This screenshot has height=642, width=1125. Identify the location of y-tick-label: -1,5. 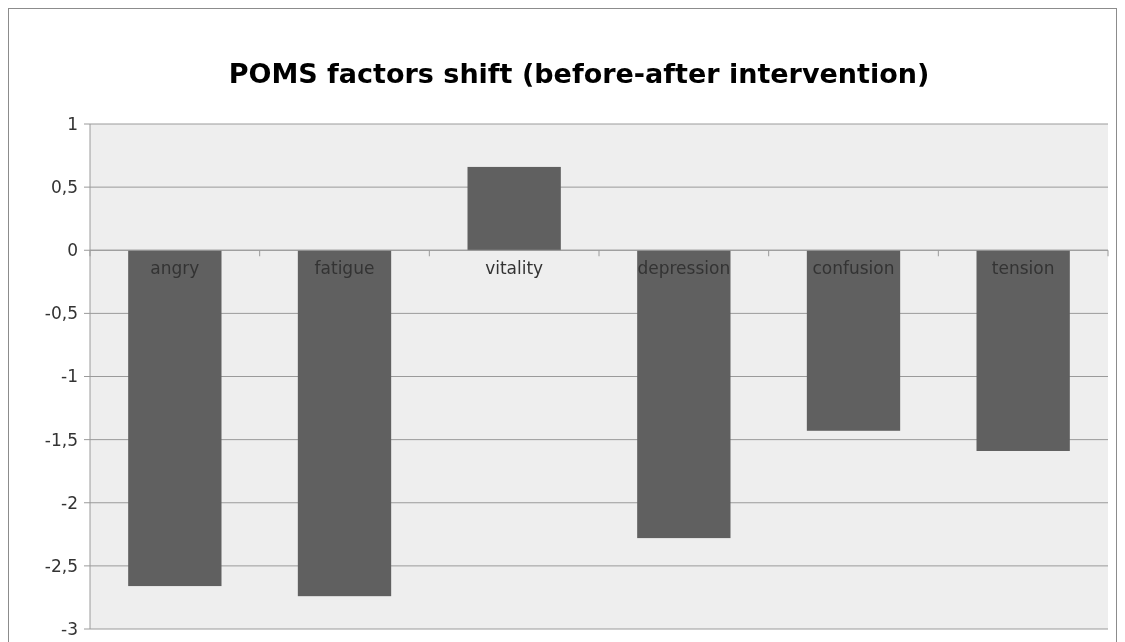
(61, 439).